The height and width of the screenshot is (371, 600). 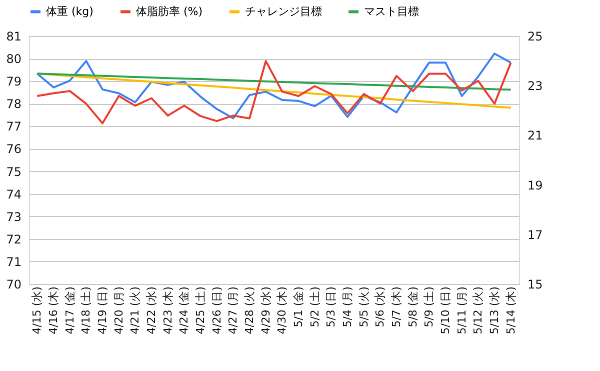 I want to click on y-tick-label: 71, so click(x=14, y=261).